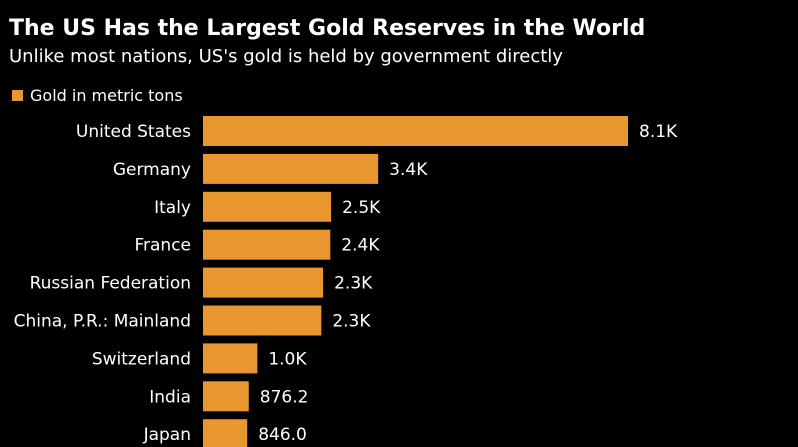  I want to click on value-label: 2.5K, so click(361, 208).